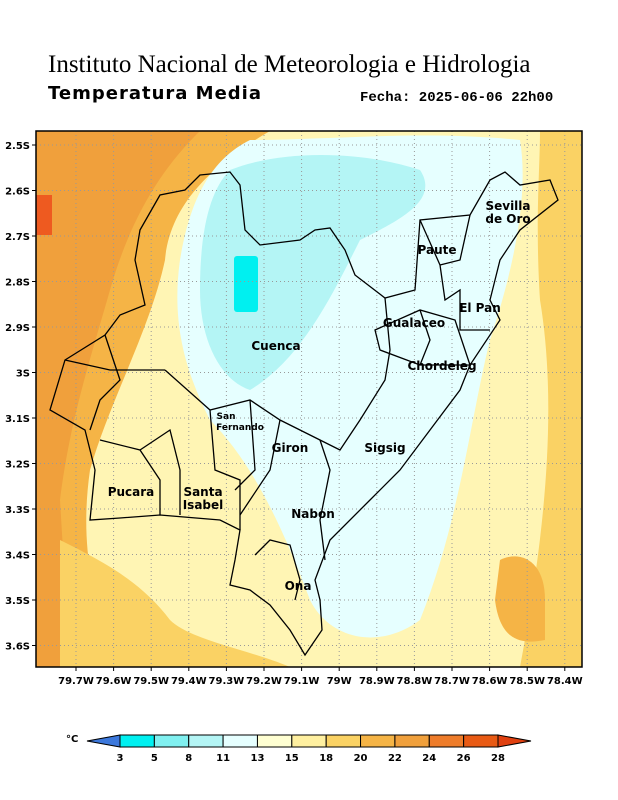 This screenshot has height=800, width=618. What do you see at coordinates (456, 98) in the screenshot?
I see `date: Fecha: 2025-06-06 22h00` at bounding box center [456, 98].